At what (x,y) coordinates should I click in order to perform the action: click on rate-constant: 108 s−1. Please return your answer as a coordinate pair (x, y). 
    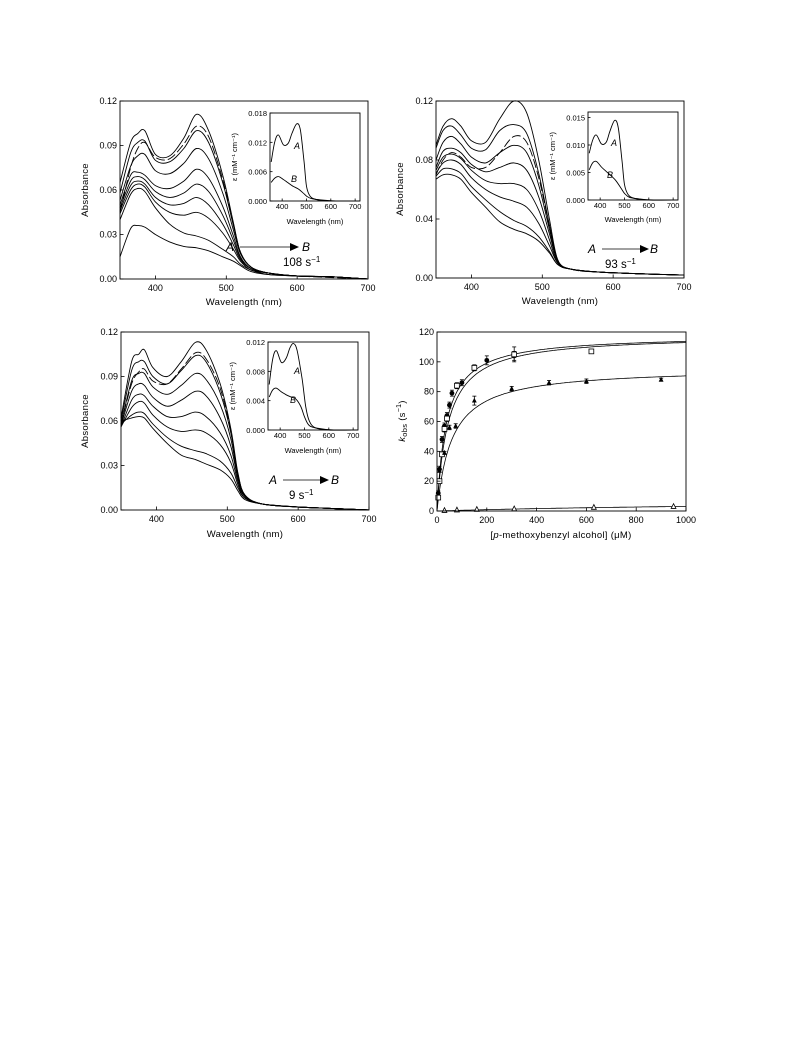
    Looking at the image, I should click on (302, 262).